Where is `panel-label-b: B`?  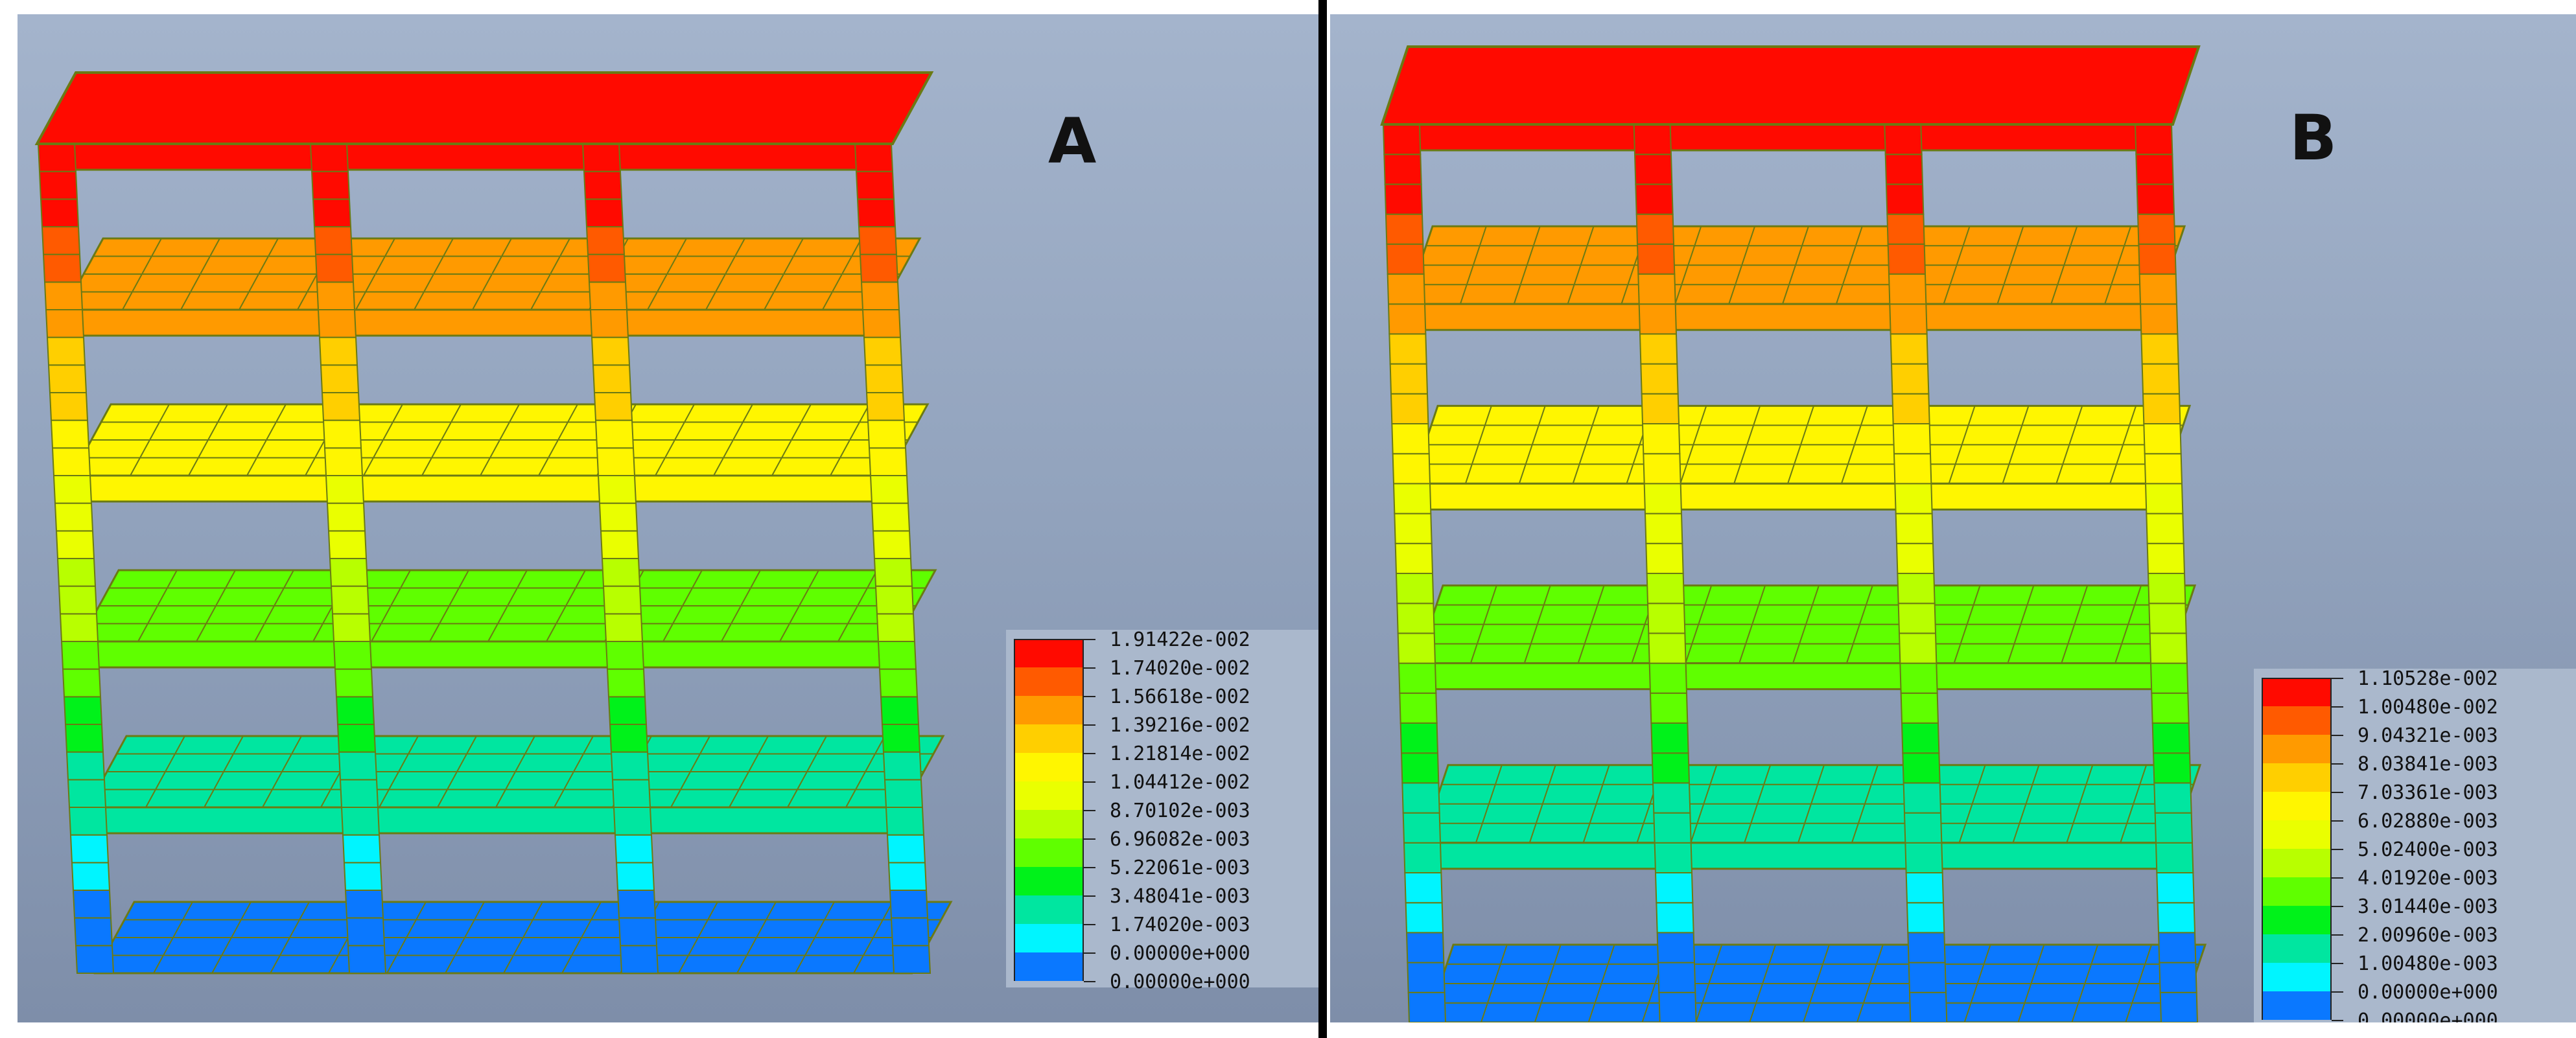
panel-label-b: B is located at coordinates (2313, 138).